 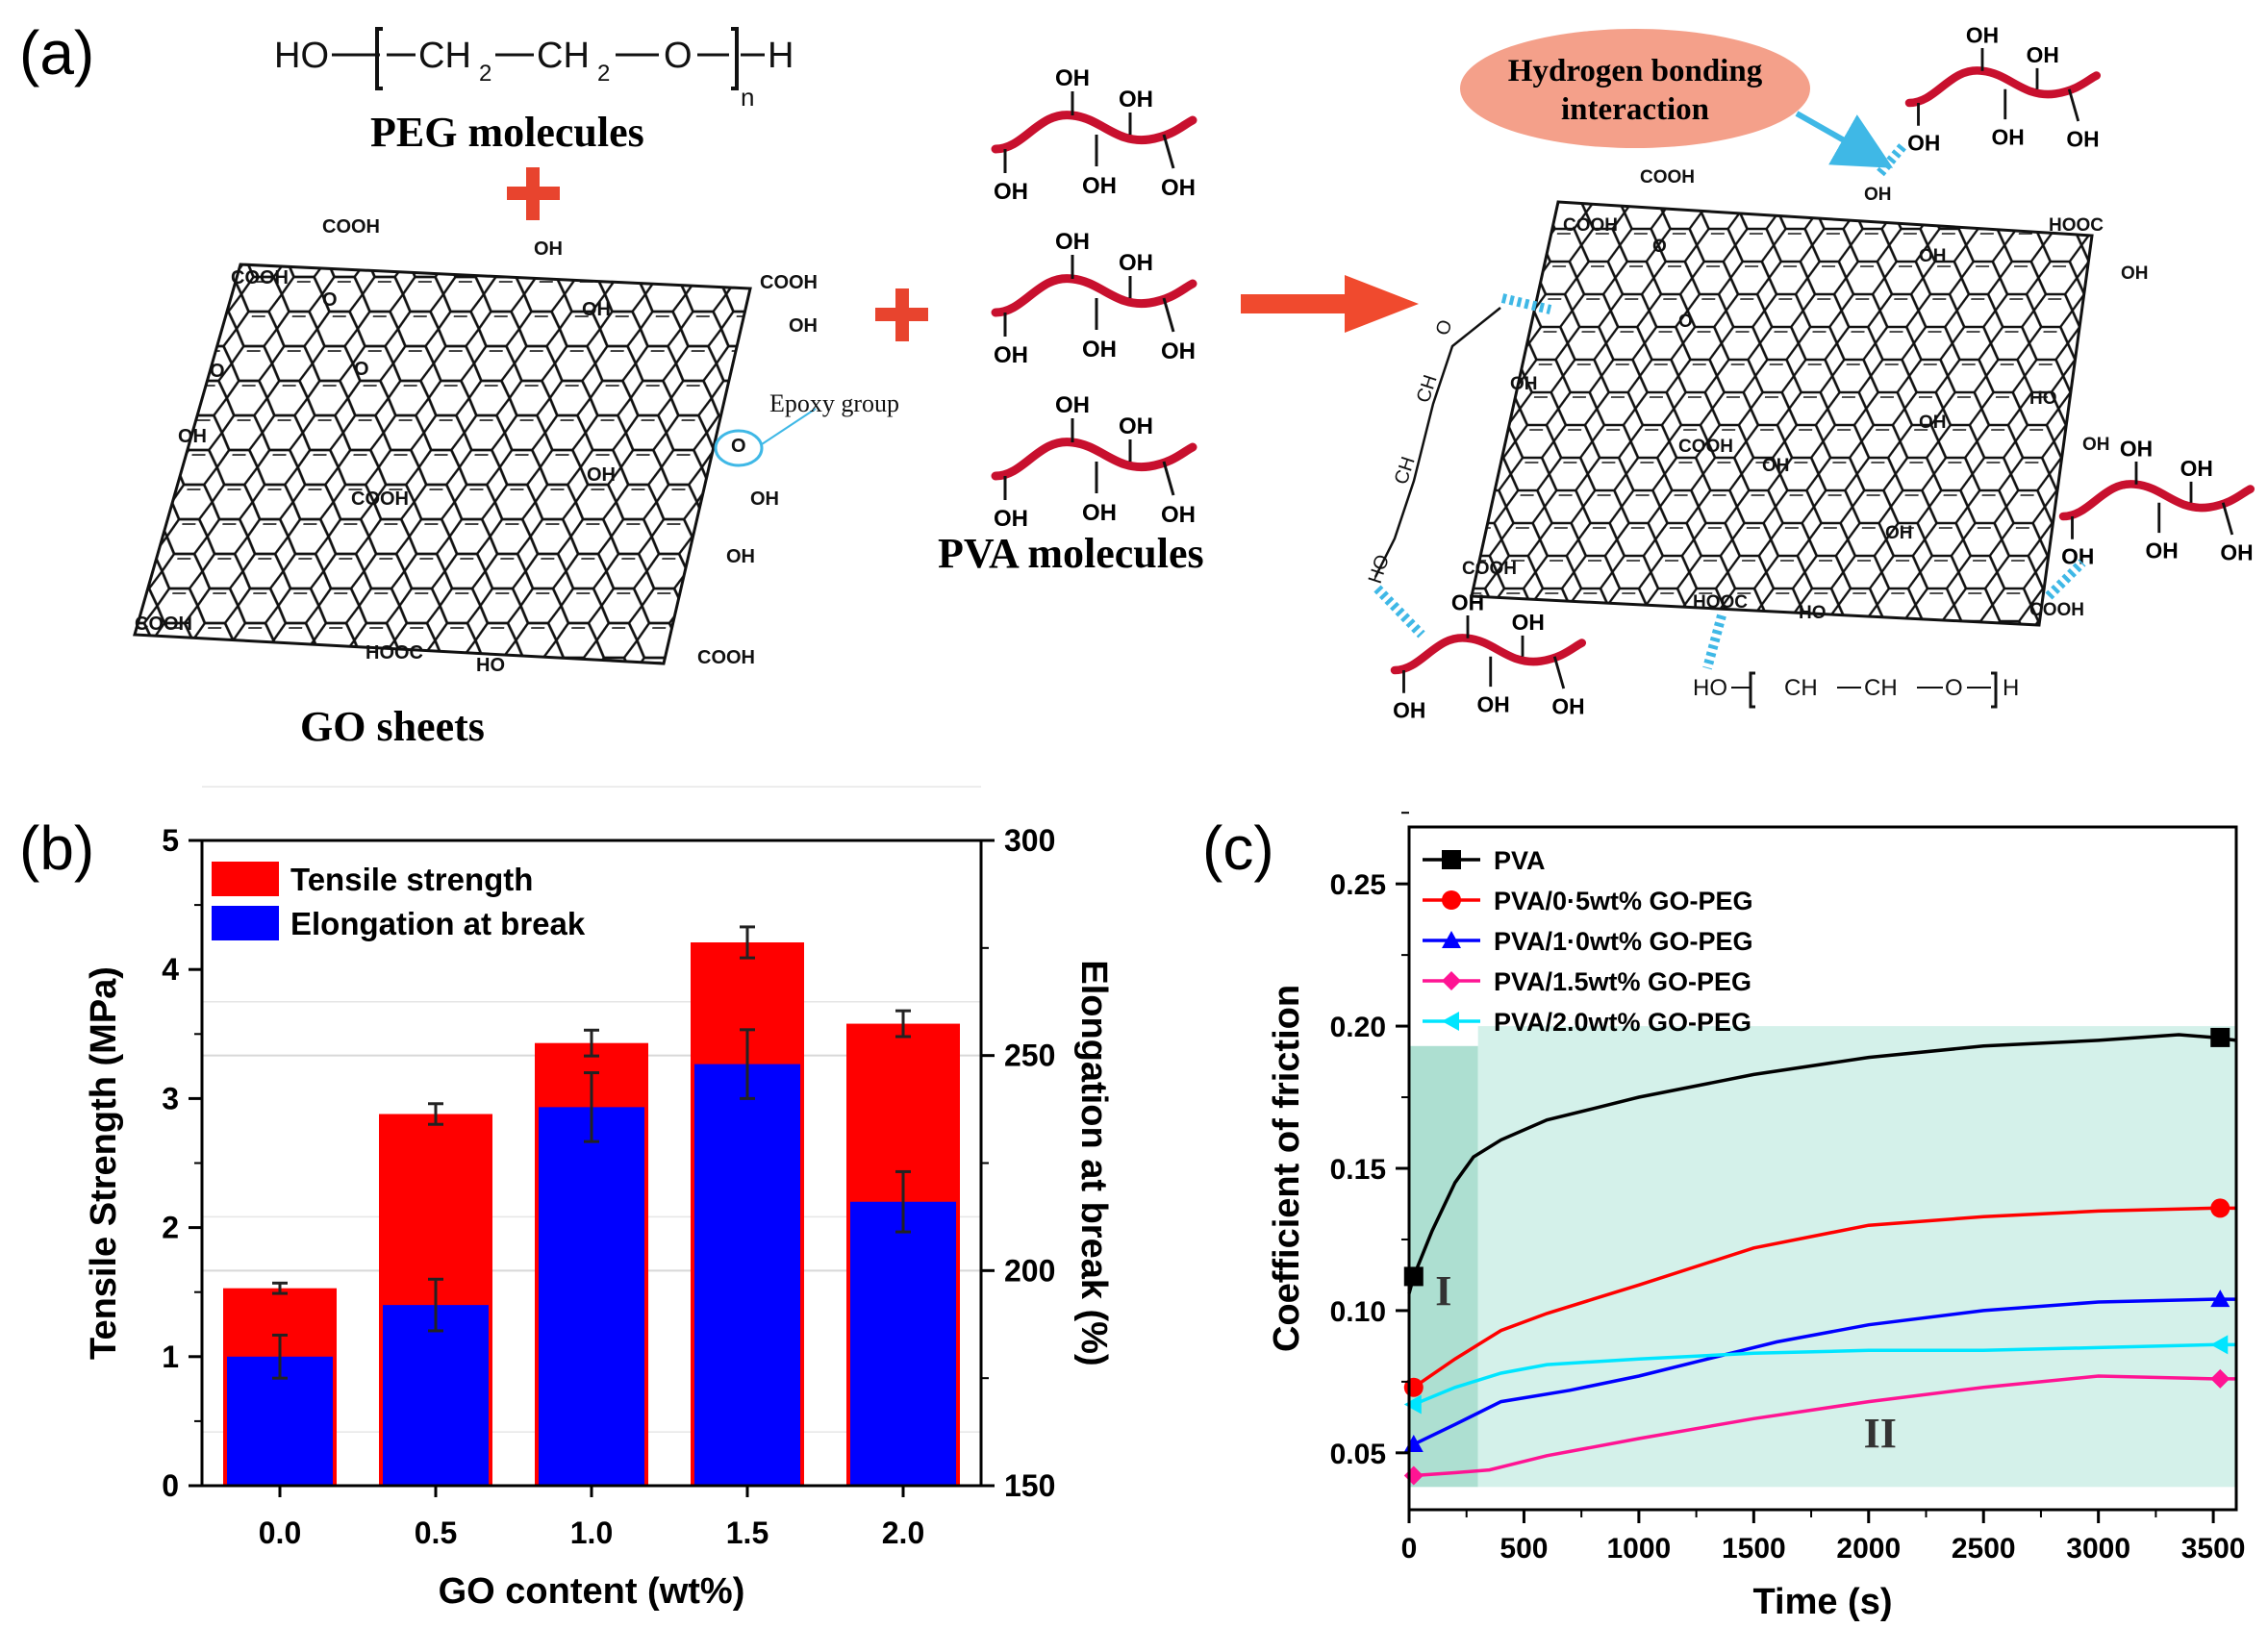 I want to click on y-axis-label: Tensile Strength (MPa), so click(x=104, y=1163).